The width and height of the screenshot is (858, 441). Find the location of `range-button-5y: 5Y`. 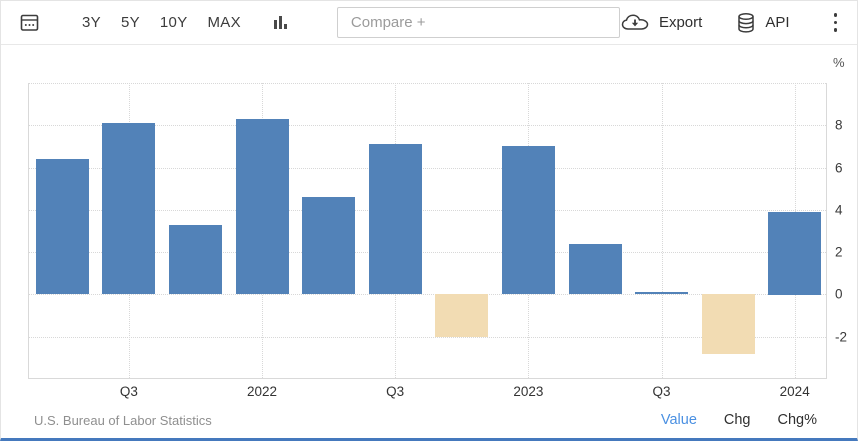

range-button-5y: 5Y is located at coordinates (130, 22).